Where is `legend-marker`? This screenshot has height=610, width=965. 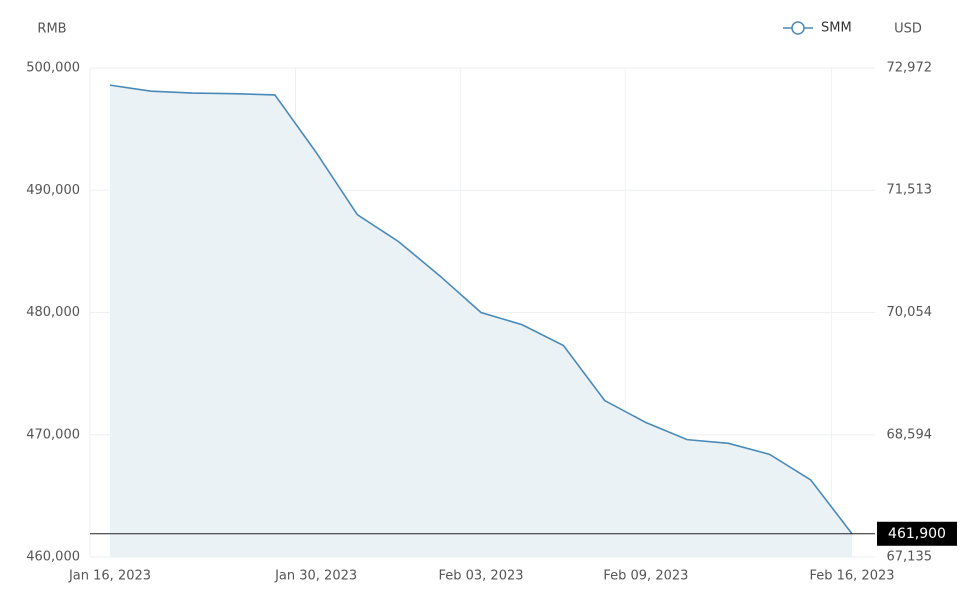
legend-marker is located at coordinates (798, 28).